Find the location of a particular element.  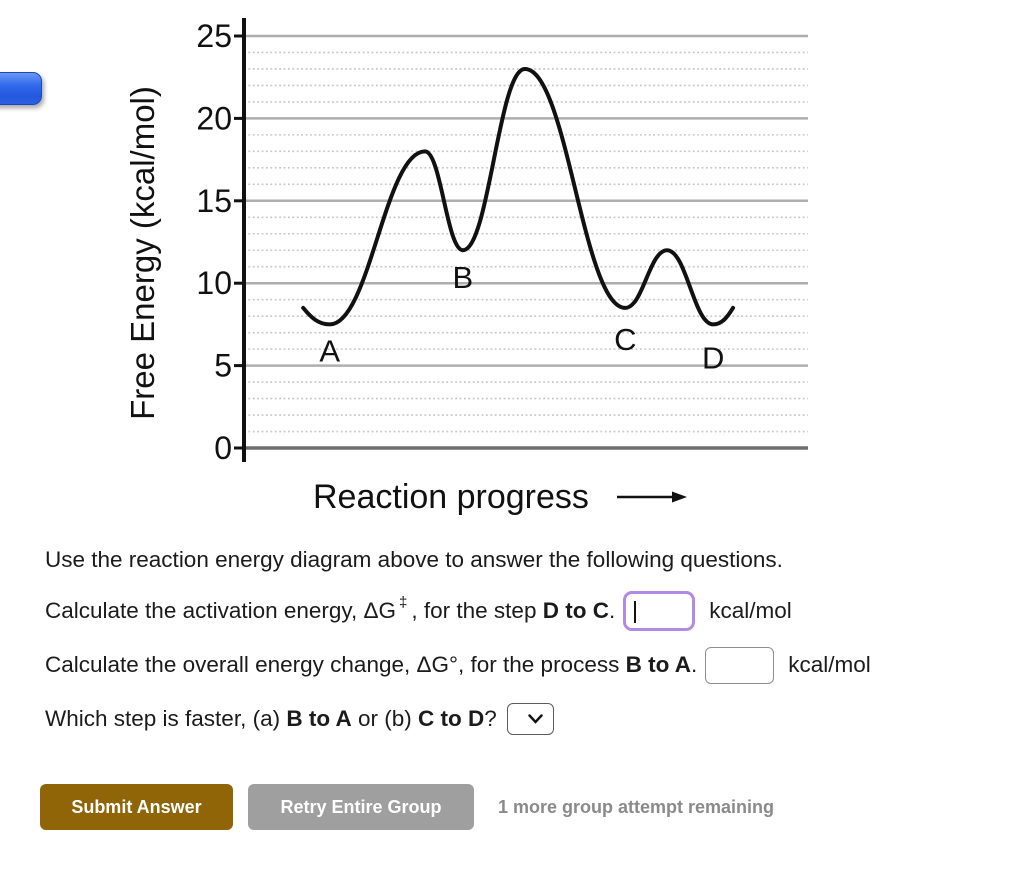

x-axis-title: Reaction progress is located at coordinates (451, 497).